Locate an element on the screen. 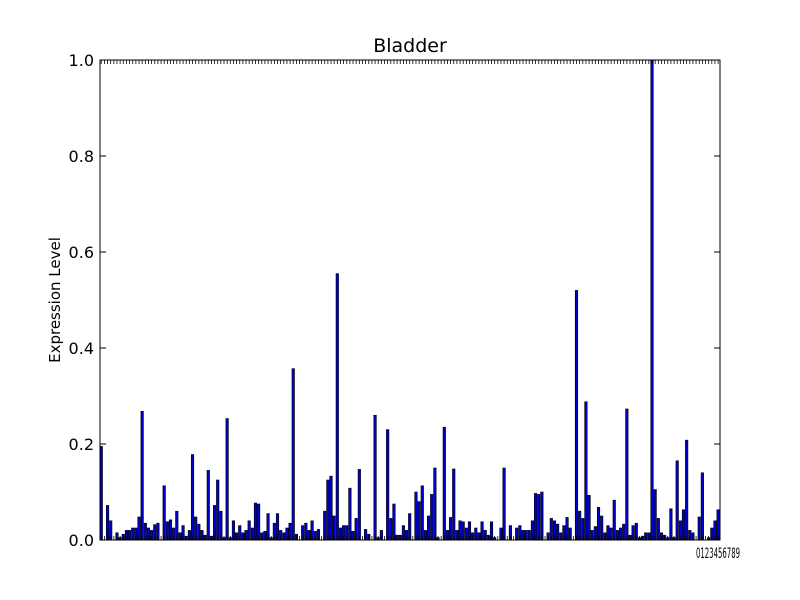 Image resolution: width=800 pixels, height=600 pixels. y-tick-label: 0.0 is located at coordinates (81, 540).